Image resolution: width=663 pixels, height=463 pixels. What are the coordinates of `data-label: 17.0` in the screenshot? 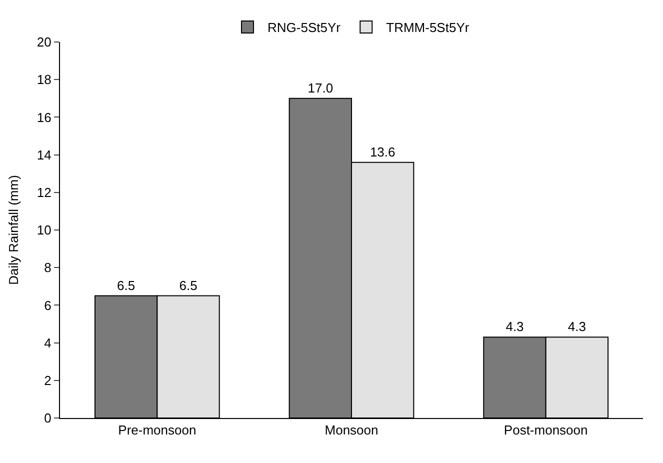 It's located at (321, 88).